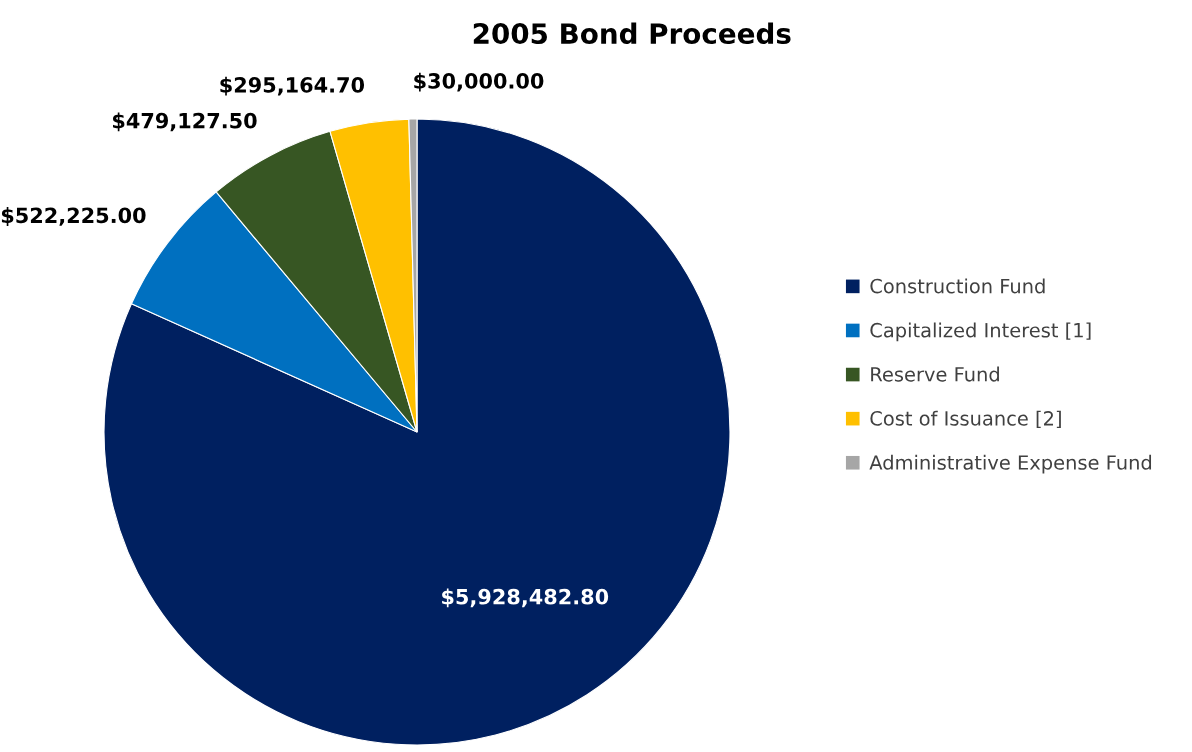 The height and width of the screenshot is (752, 1192). What do you see at coordinates (965, 419) in the screenshot?
I see `legend-label: Cost of Issuance [2]` at bounding box center [965, 419].